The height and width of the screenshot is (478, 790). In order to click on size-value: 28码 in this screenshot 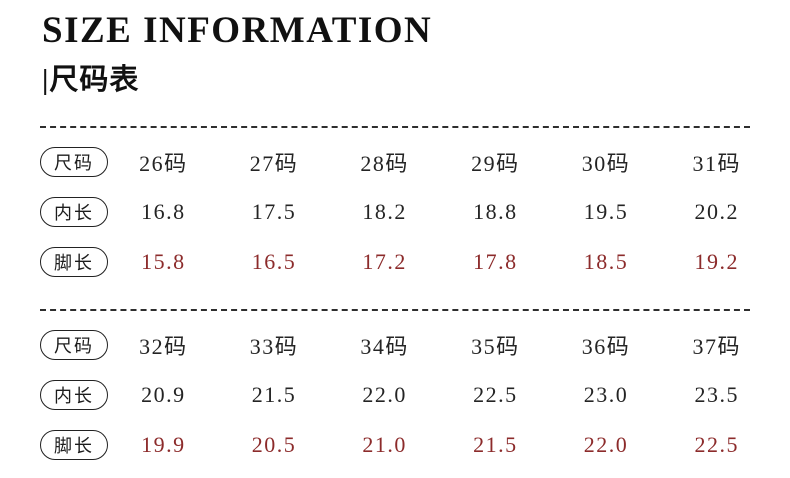, I will do `click(384, 163)`.